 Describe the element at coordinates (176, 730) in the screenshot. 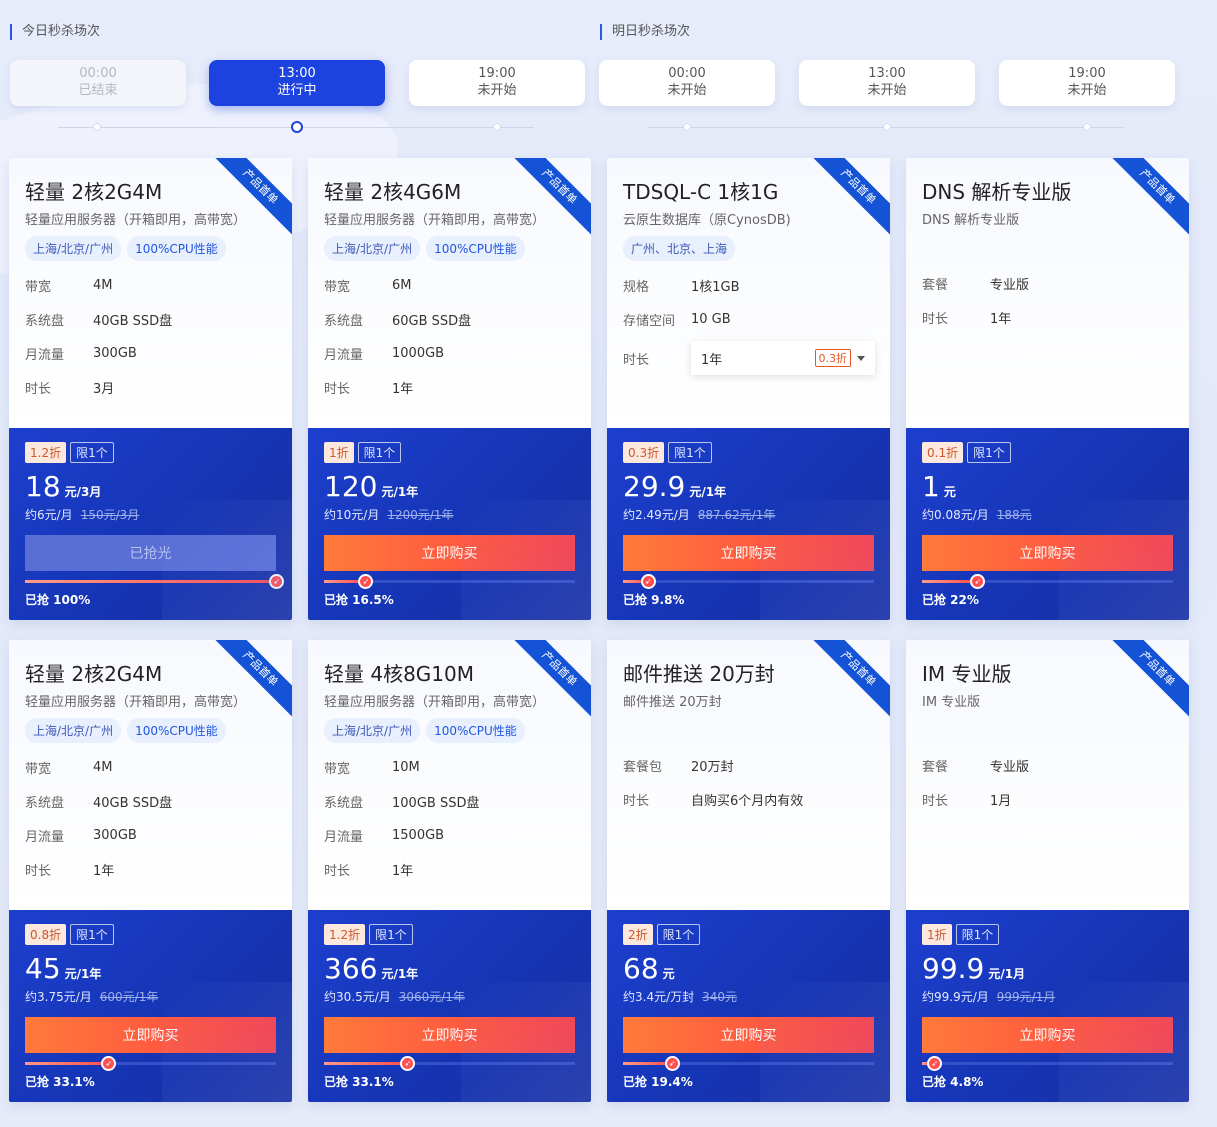

I see `region-tag: 100%CPU性能` at that location.